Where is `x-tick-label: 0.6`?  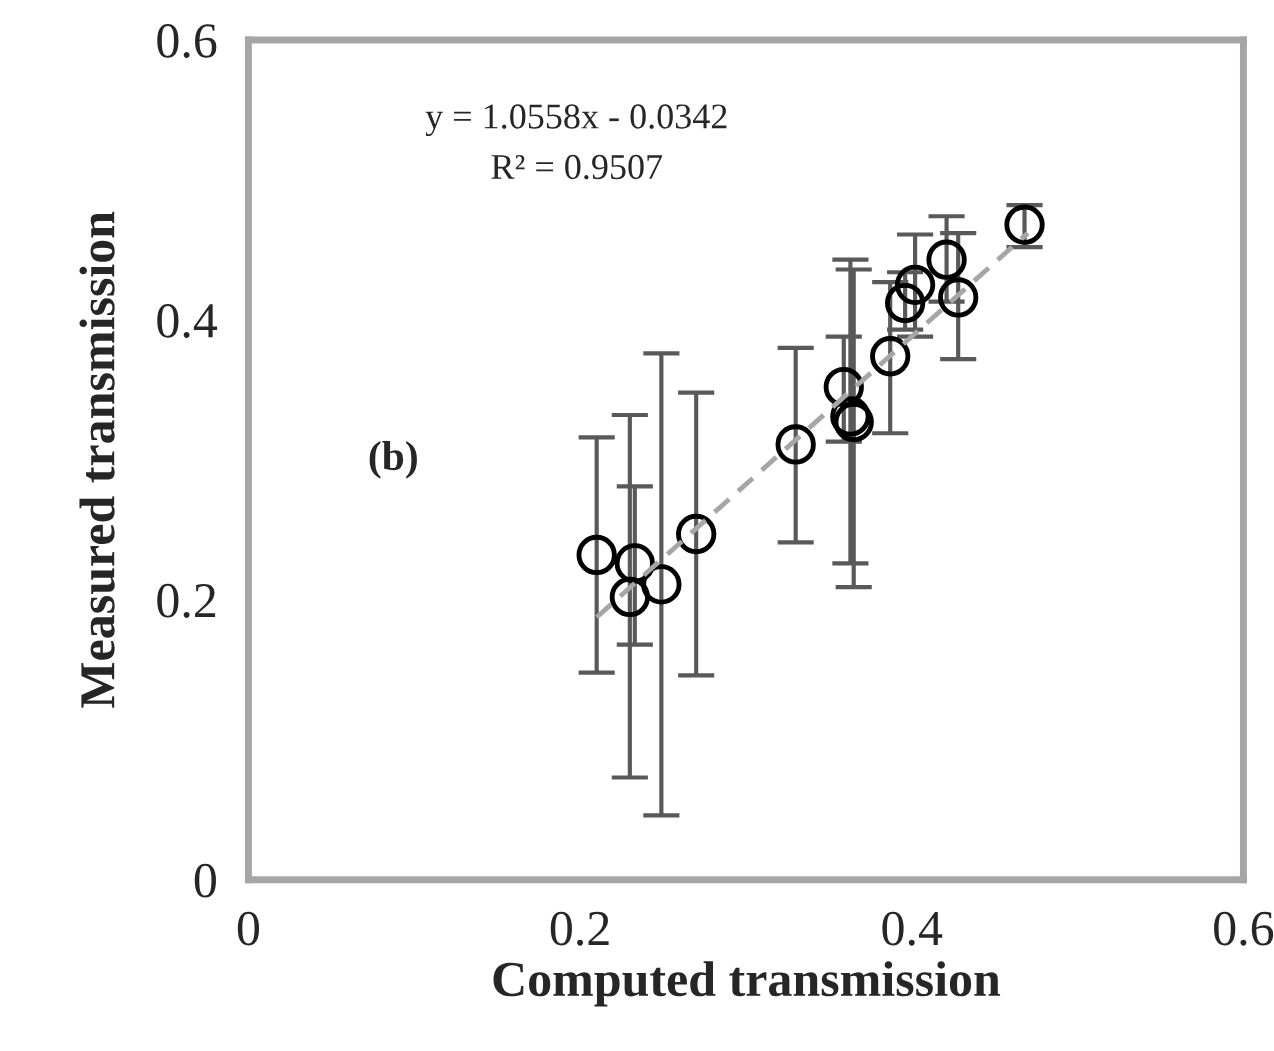
x-tick-label: 0.6 is located at coordinates (1244, 928).